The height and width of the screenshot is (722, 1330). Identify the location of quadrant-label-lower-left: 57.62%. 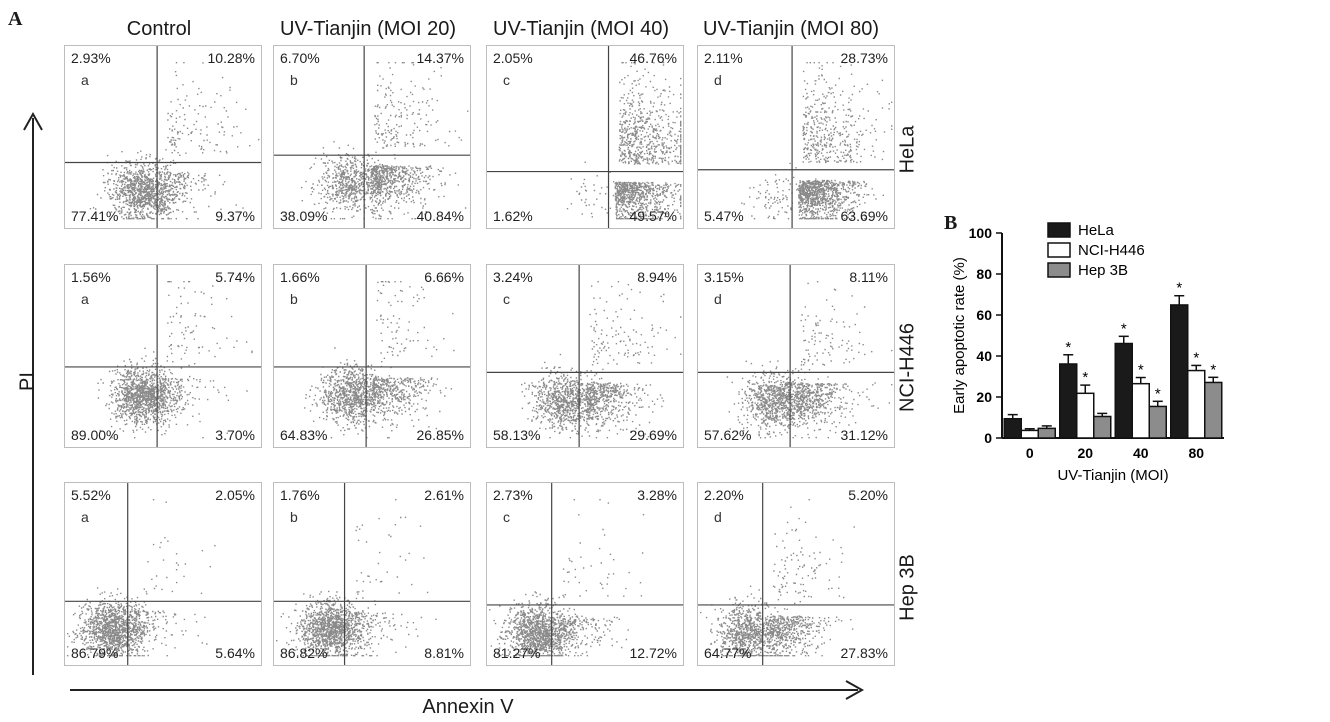
(728, 435).